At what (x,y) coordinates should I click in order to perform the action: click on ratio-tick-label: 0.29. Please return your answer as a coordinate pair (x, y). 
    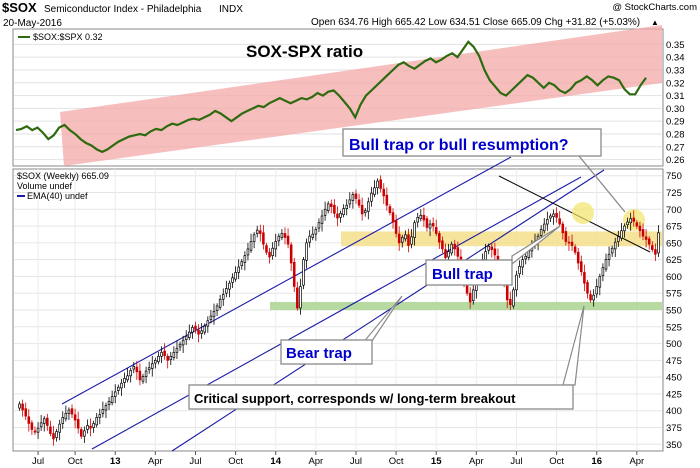
    Looking at the image, I should click on (675, 122).